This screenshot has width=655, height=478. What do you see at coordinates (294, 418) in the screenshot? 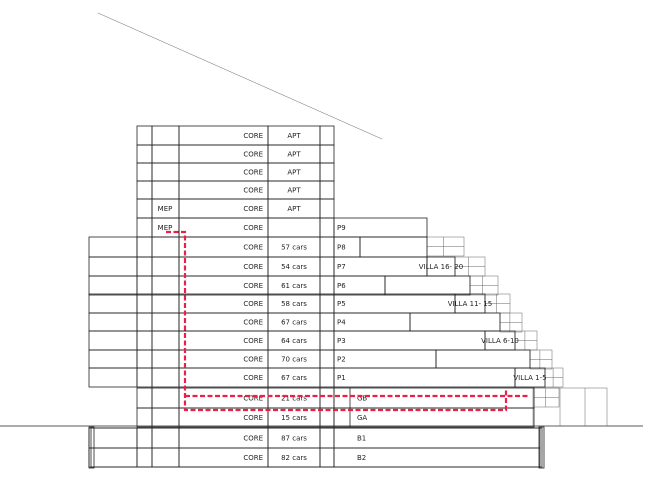
I see `main-label: 15 cars` at bounding box center [294, 418].